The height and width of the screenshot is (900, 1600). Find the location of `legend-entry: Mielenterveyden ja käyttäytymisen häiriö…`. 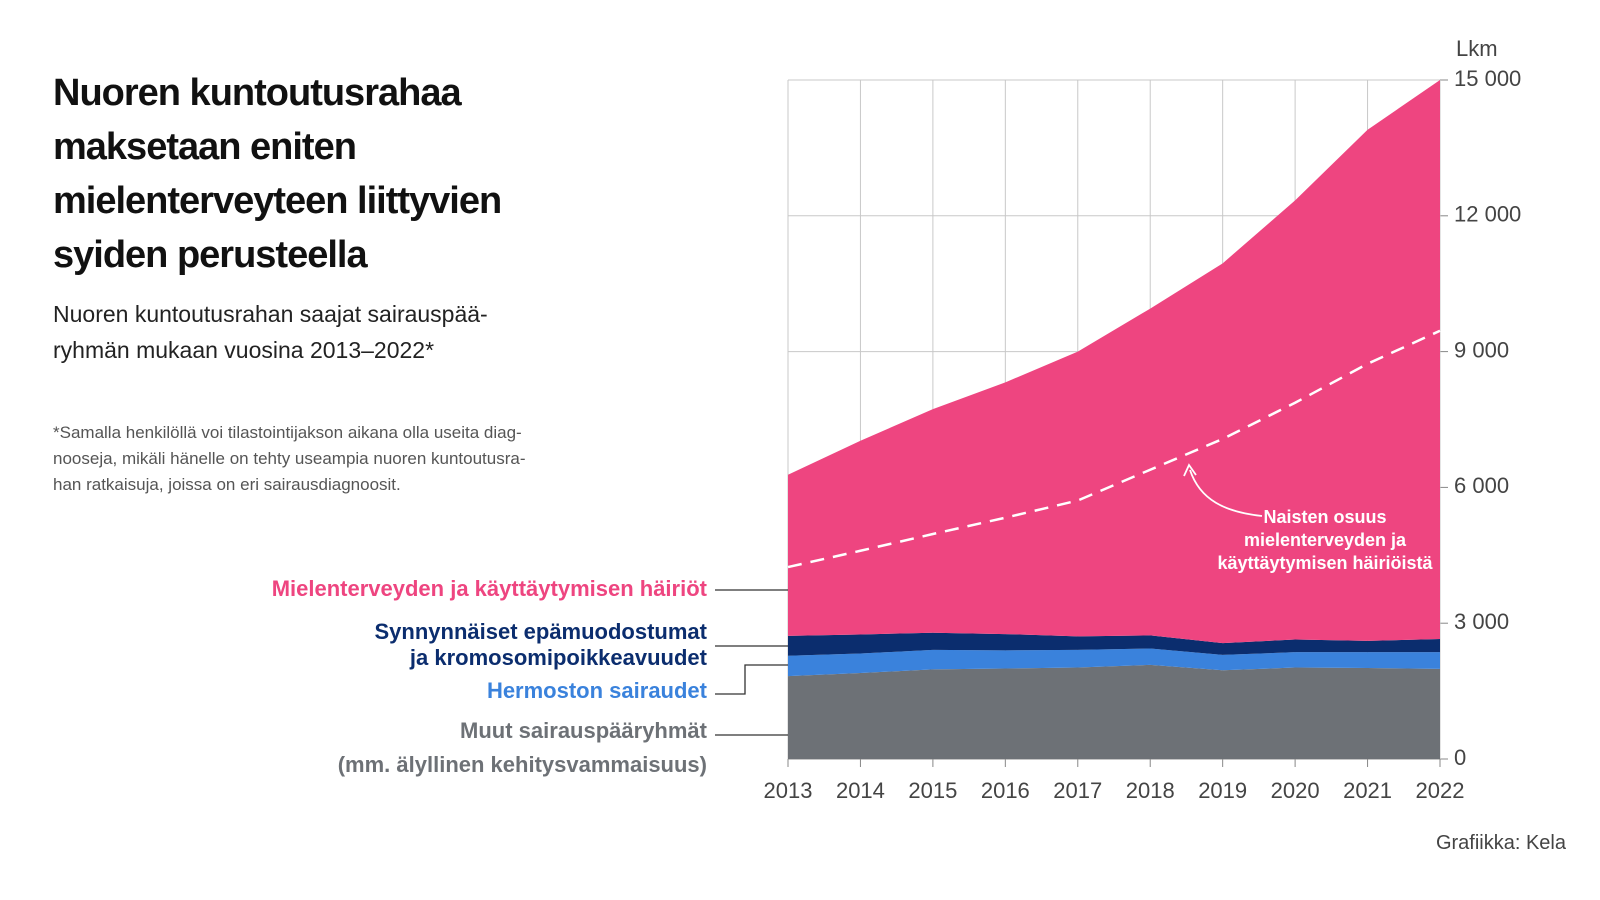

legend-entry: Mielenterveyden ja käyttäytymisen häiriö… is located at coordinates (489, 588).